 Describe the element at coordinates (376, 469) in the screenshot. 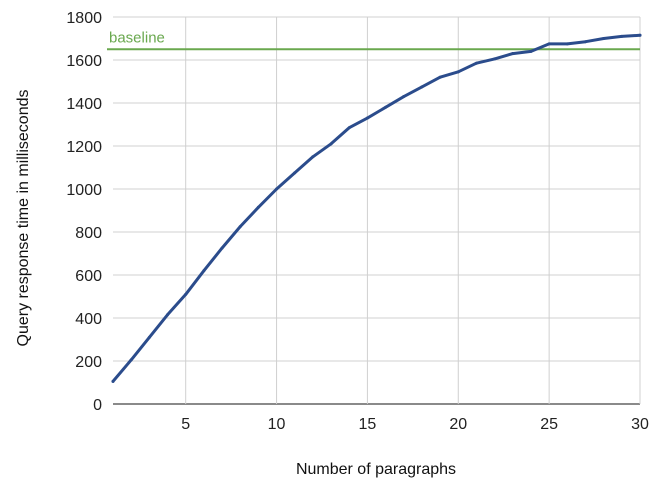

I see `x-axis-title: Number of paragraphs` at that location.